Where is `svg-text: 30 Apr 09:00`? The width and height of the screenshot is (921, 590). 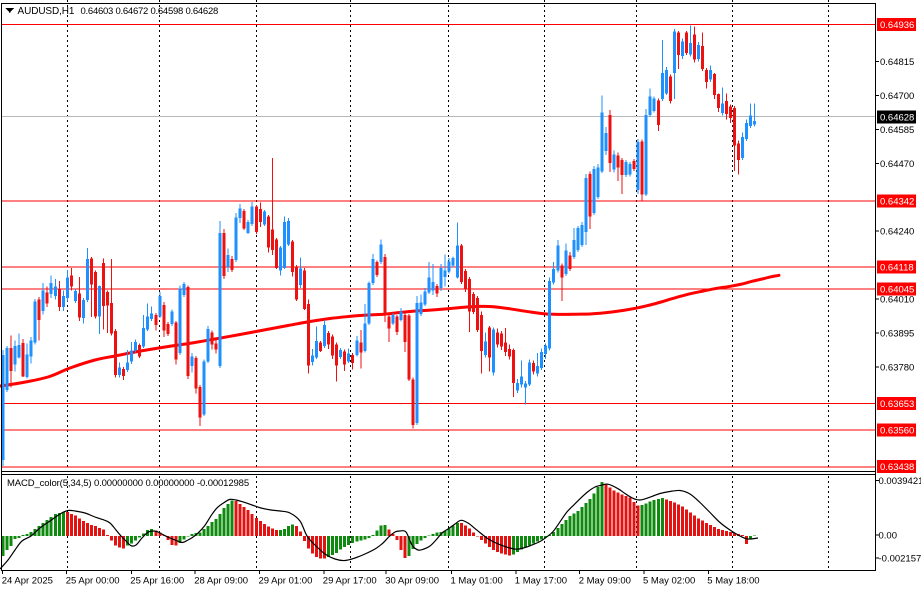
svg-text: 30 Apr 09:00 is located at coordinates (412, 581).